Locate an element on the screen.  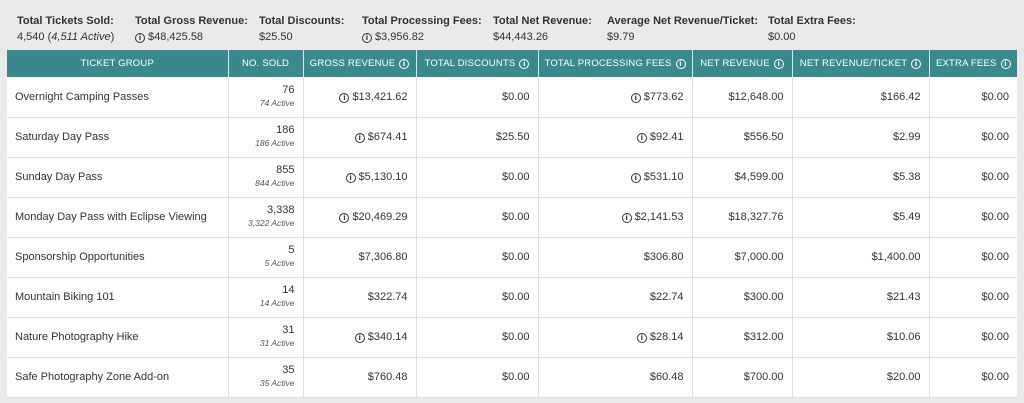
net-revenue-cell: $700.00 is located at coordinates (742, 377).